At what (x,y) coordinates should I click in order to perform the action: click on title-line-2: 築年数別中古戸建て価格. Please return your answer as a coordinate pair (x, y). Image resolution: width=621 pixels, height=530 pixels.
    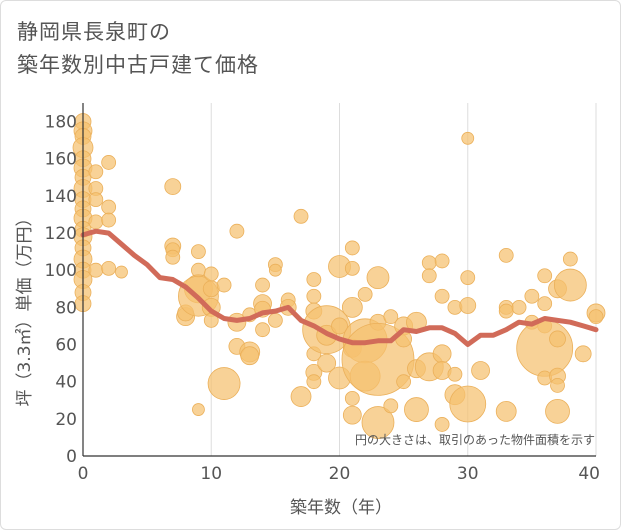
    Looking at the image, I should click on (138, 65).